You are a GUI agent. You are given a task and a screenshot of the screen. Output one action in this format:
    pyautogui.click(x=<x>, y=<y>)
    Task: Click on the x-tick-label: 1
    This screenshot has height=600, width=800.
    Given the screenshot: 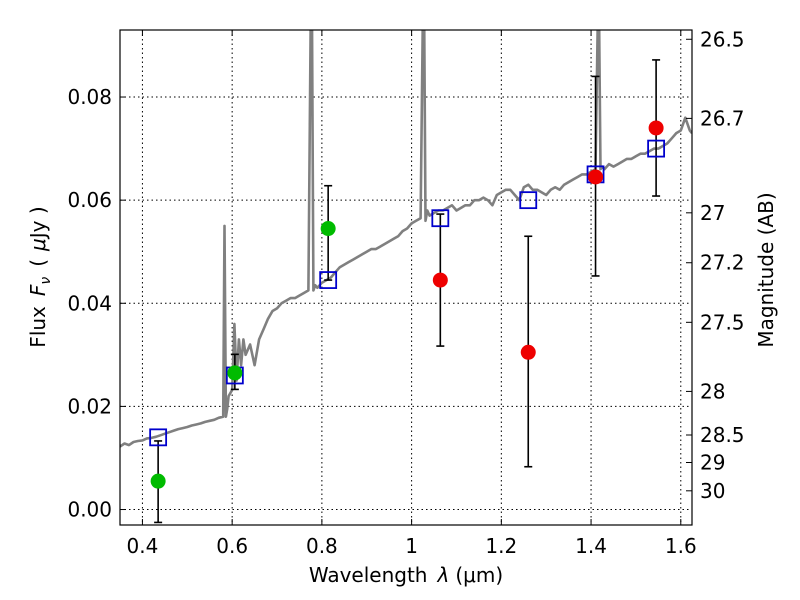 What is the action you would take?
    pyautogui.click(x=411, y=546)
    